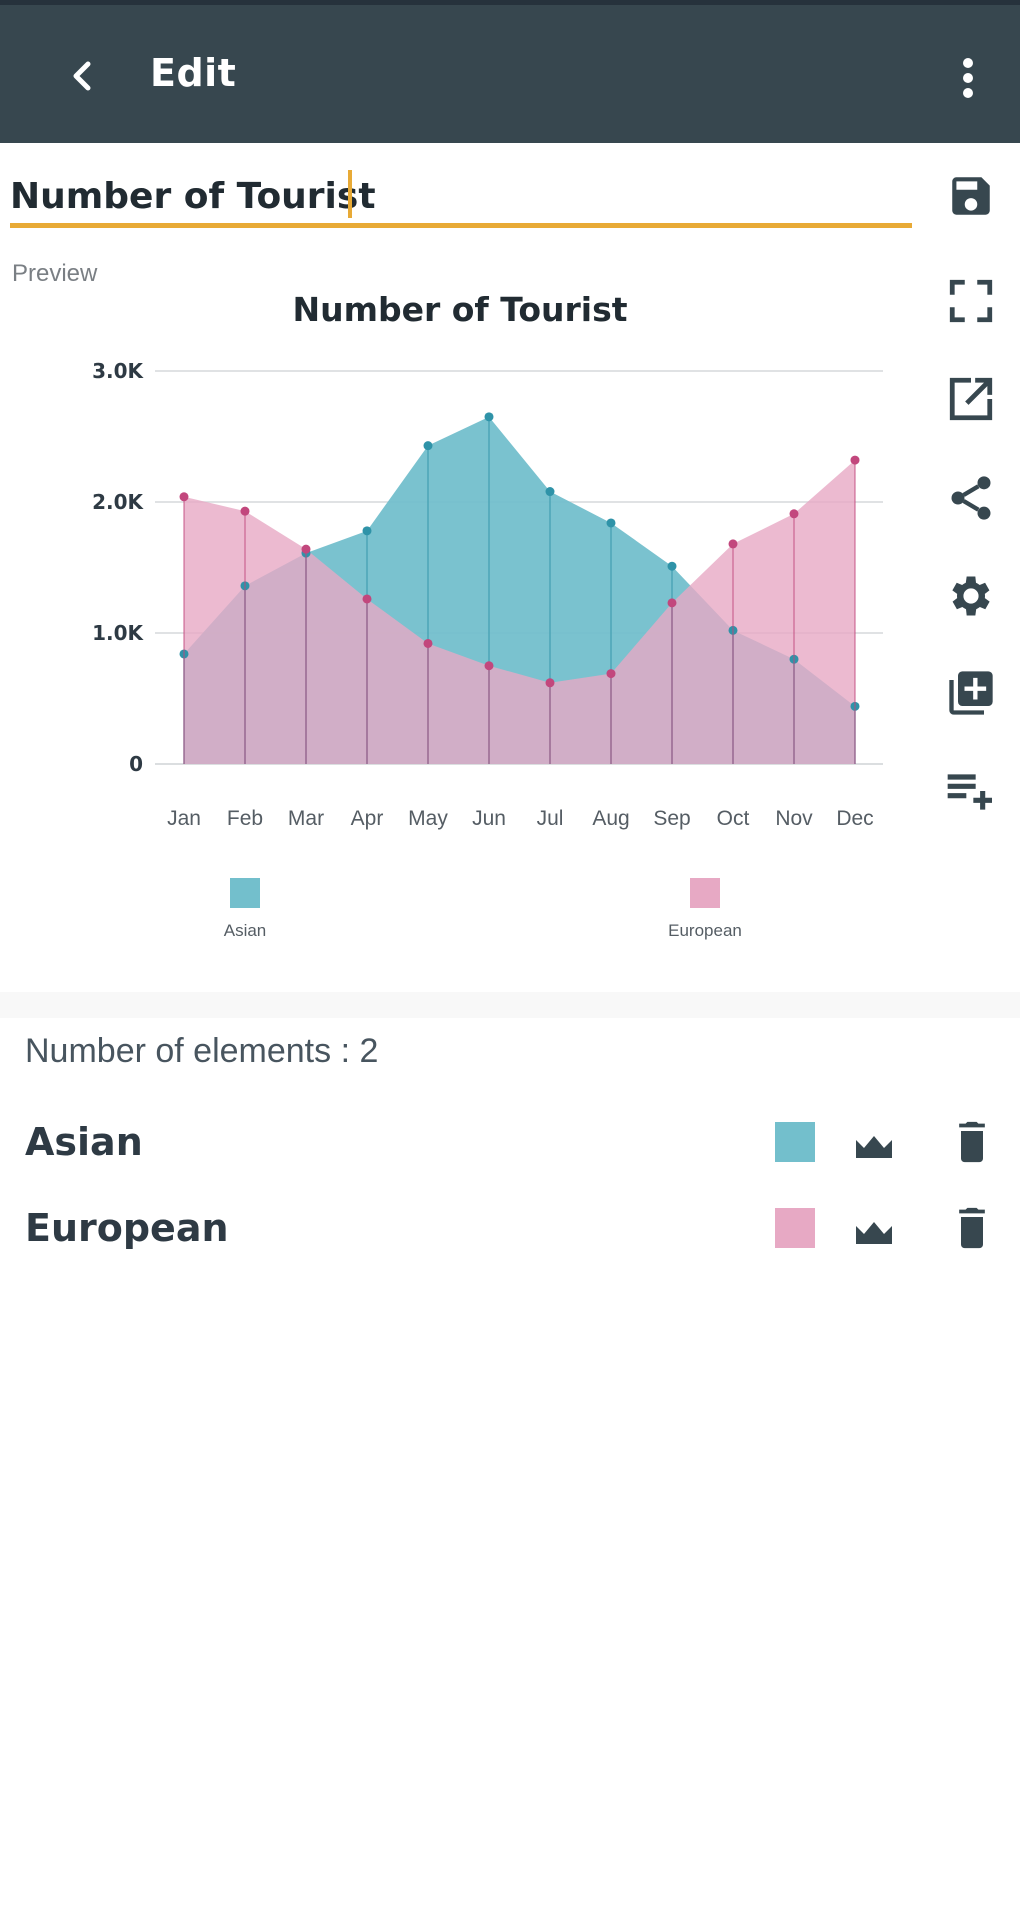 This screenshot has width=1020, height=1924. Describe the element at coordinates (245, 930) in the screenshot. I see `legend-label: Asian` at that location.